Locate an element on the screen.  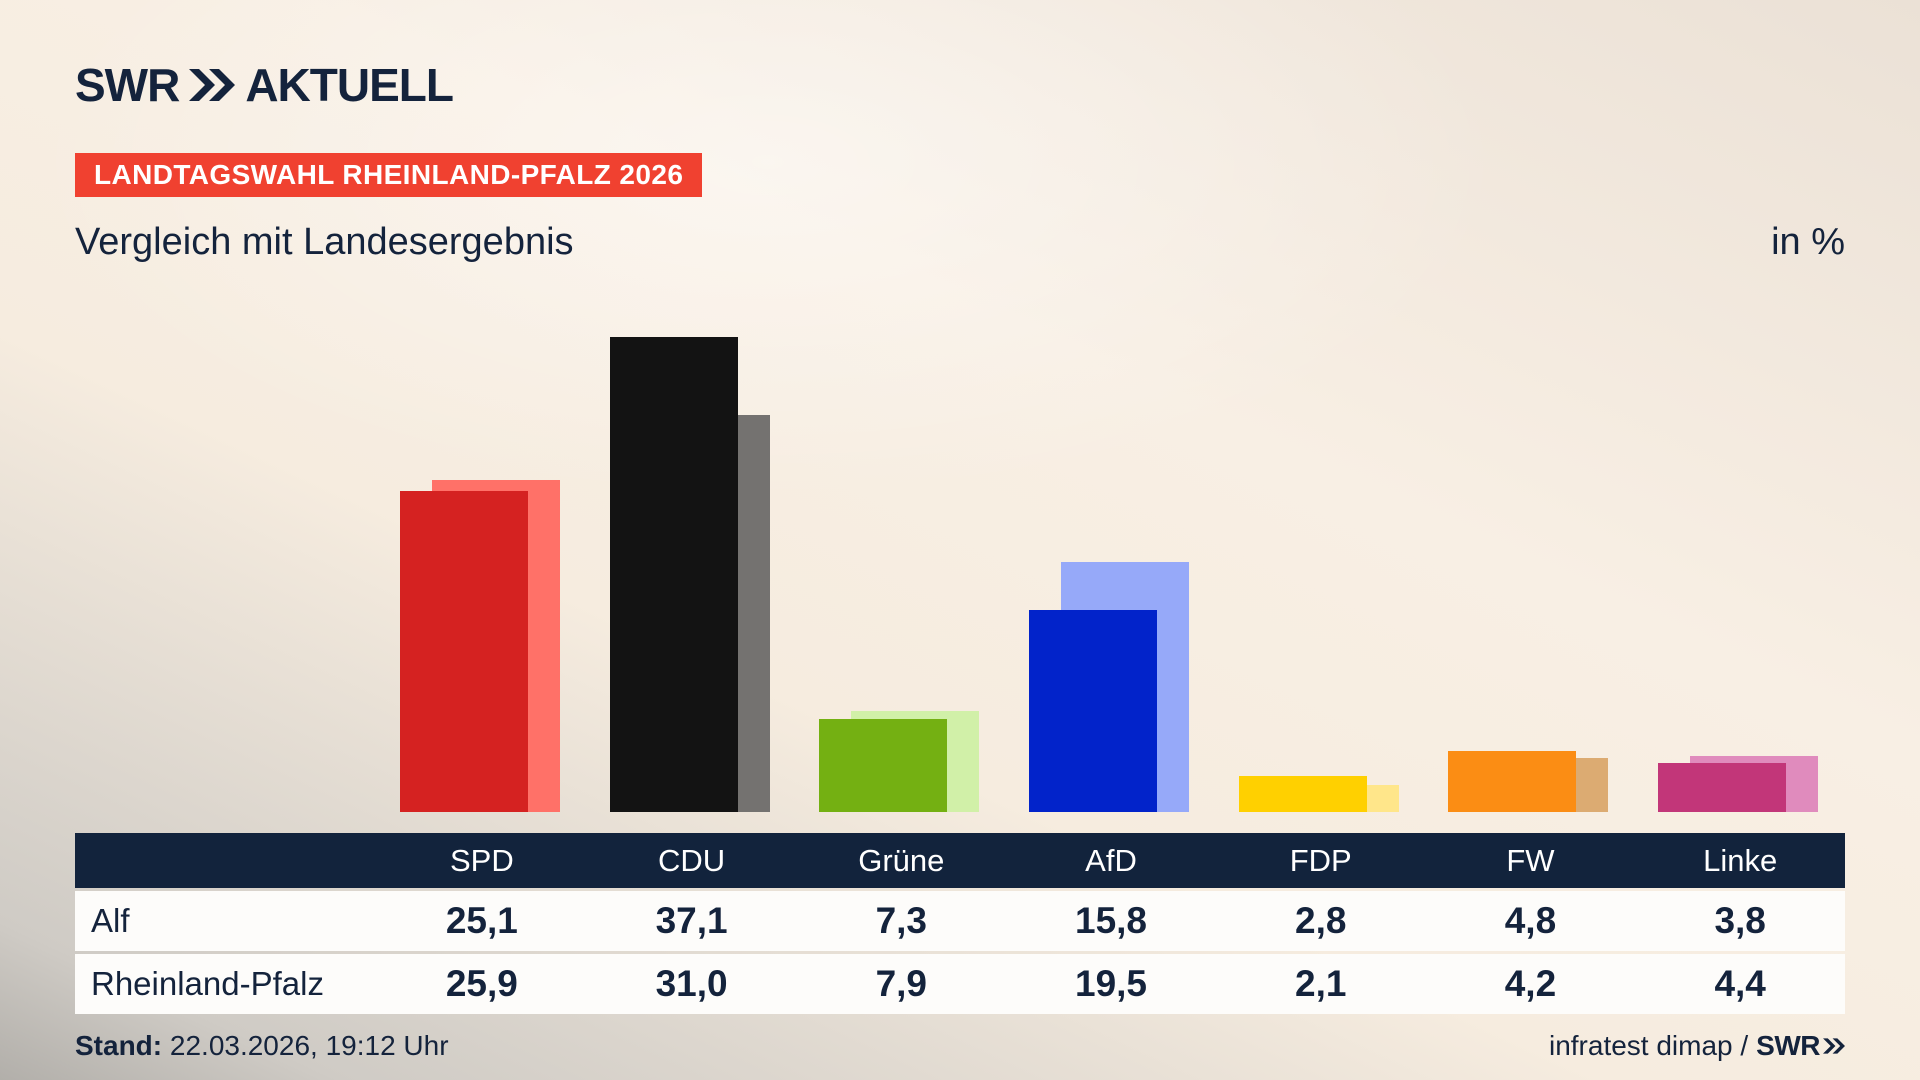
source-swr-logo: SWR is located at coordinates (1800, 1046).